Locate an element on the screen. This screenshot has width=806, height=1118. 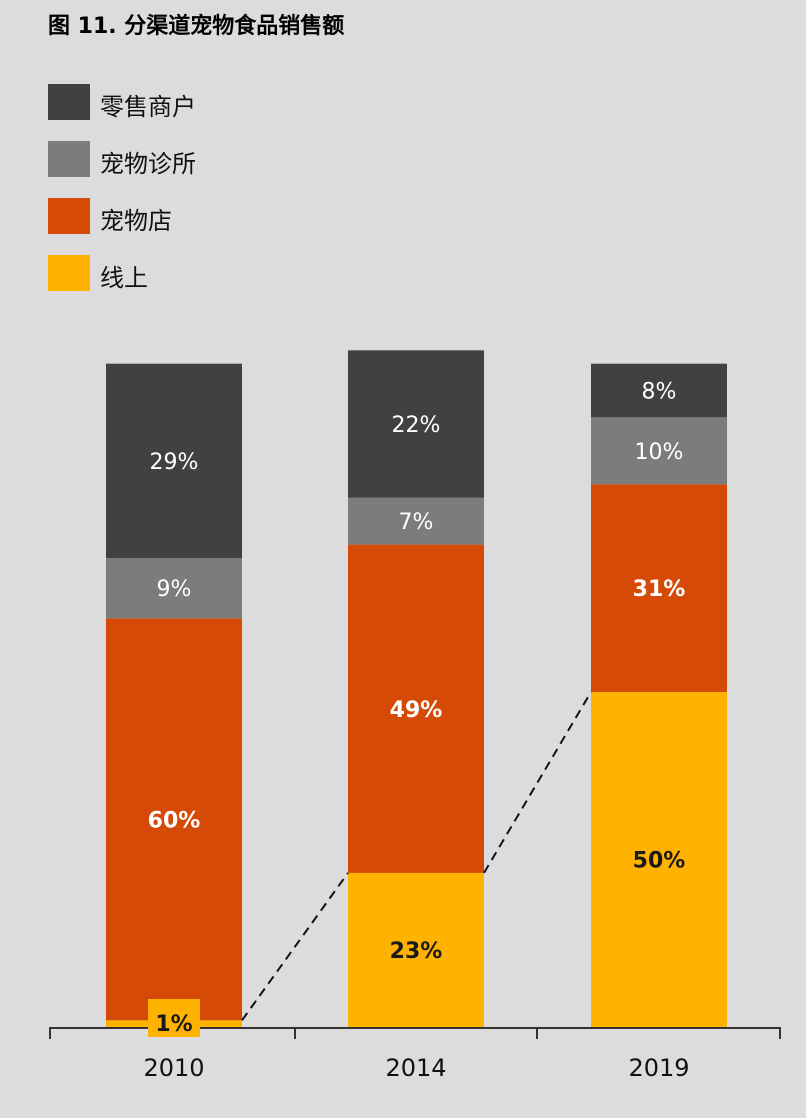
data-label-2014-2: 7% is located at coordinates (416, 522).